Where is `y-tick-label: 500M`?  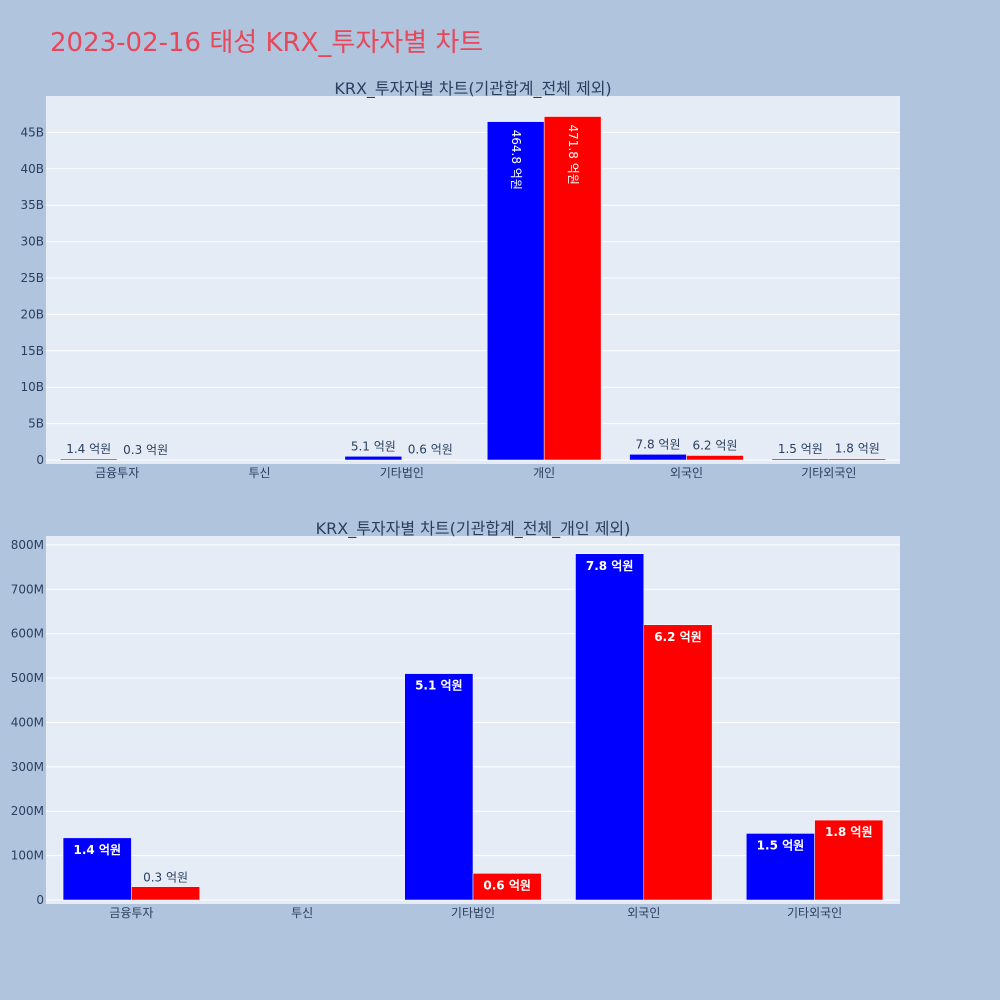 y-tick-label: 500M is located at coordinates (27, 678).